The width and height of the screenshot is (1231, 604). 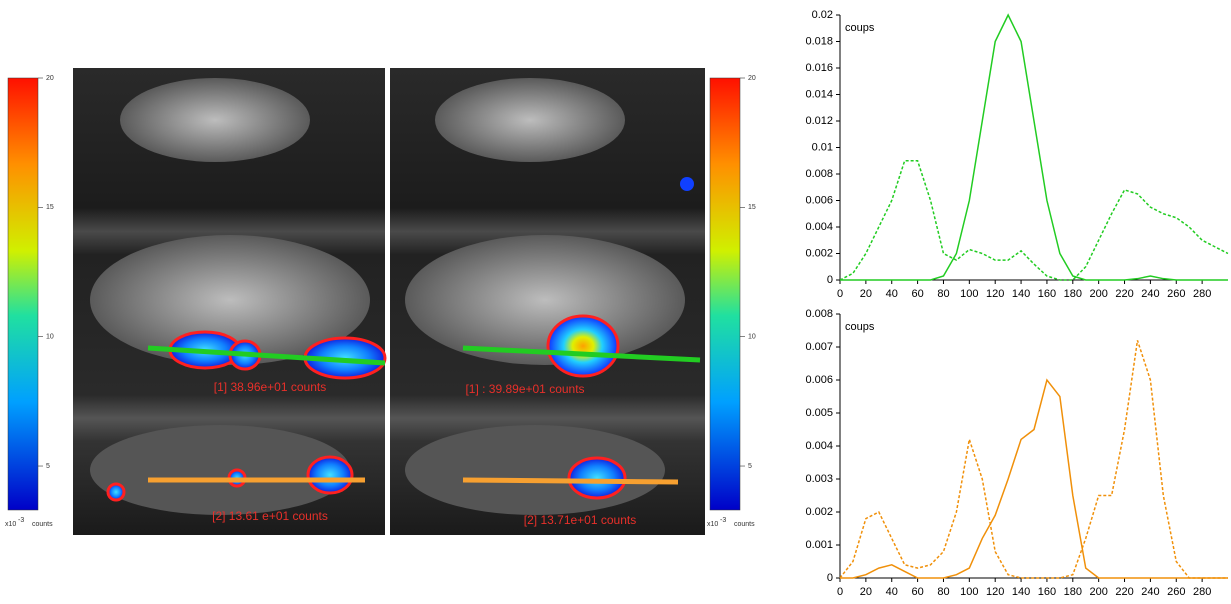 What do you see at coordinates (822, 147) in the screenshot?
I see `y-tick-label: 0.01` at bounding box center [822, 147].